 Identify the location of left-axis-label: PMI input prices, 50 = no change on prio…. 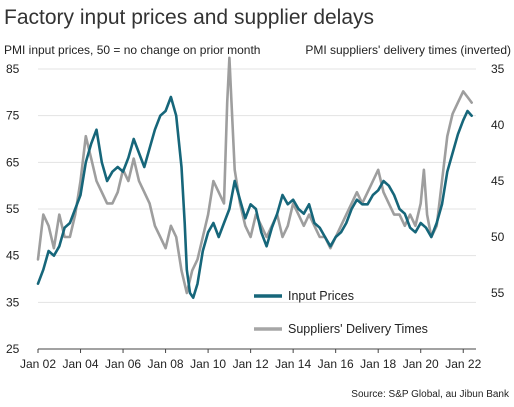
(132, 50).